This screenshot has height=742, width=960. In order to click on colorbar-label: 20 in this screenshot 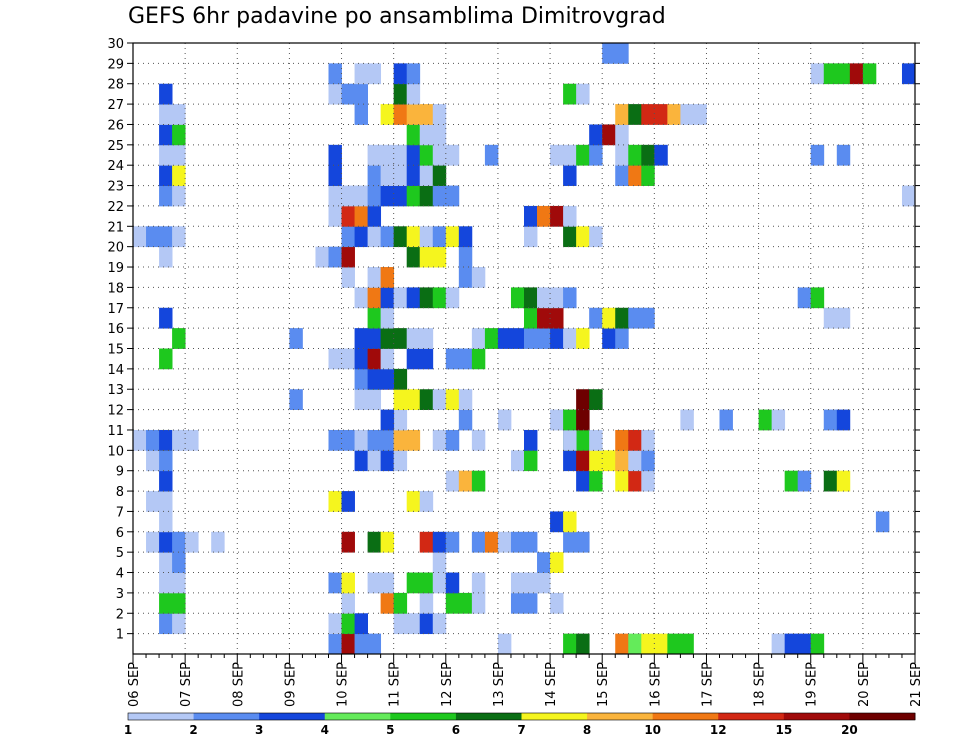, I will do `click(849, 730)`.